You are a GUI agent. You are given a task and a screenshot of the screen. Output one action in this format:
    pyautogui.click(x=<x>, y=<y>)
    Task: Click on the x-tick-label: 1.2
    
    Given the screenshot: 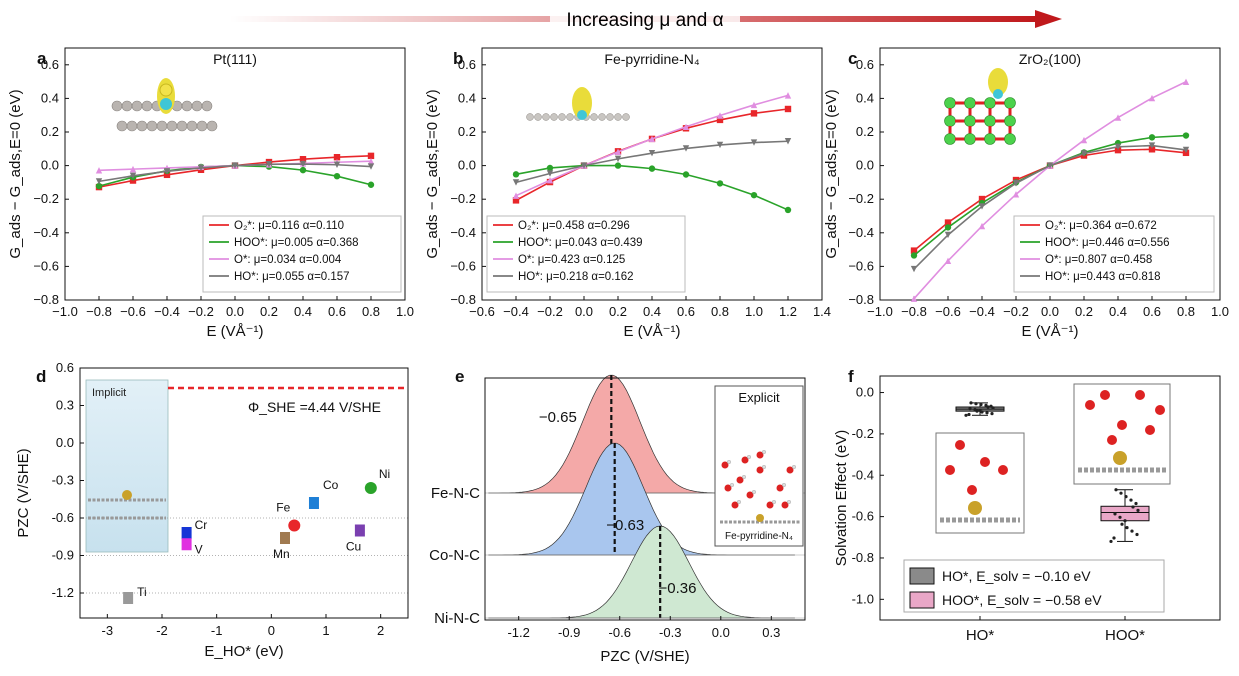 What is the action you would take?
    pyautogui.click(x=788, y=311)
    